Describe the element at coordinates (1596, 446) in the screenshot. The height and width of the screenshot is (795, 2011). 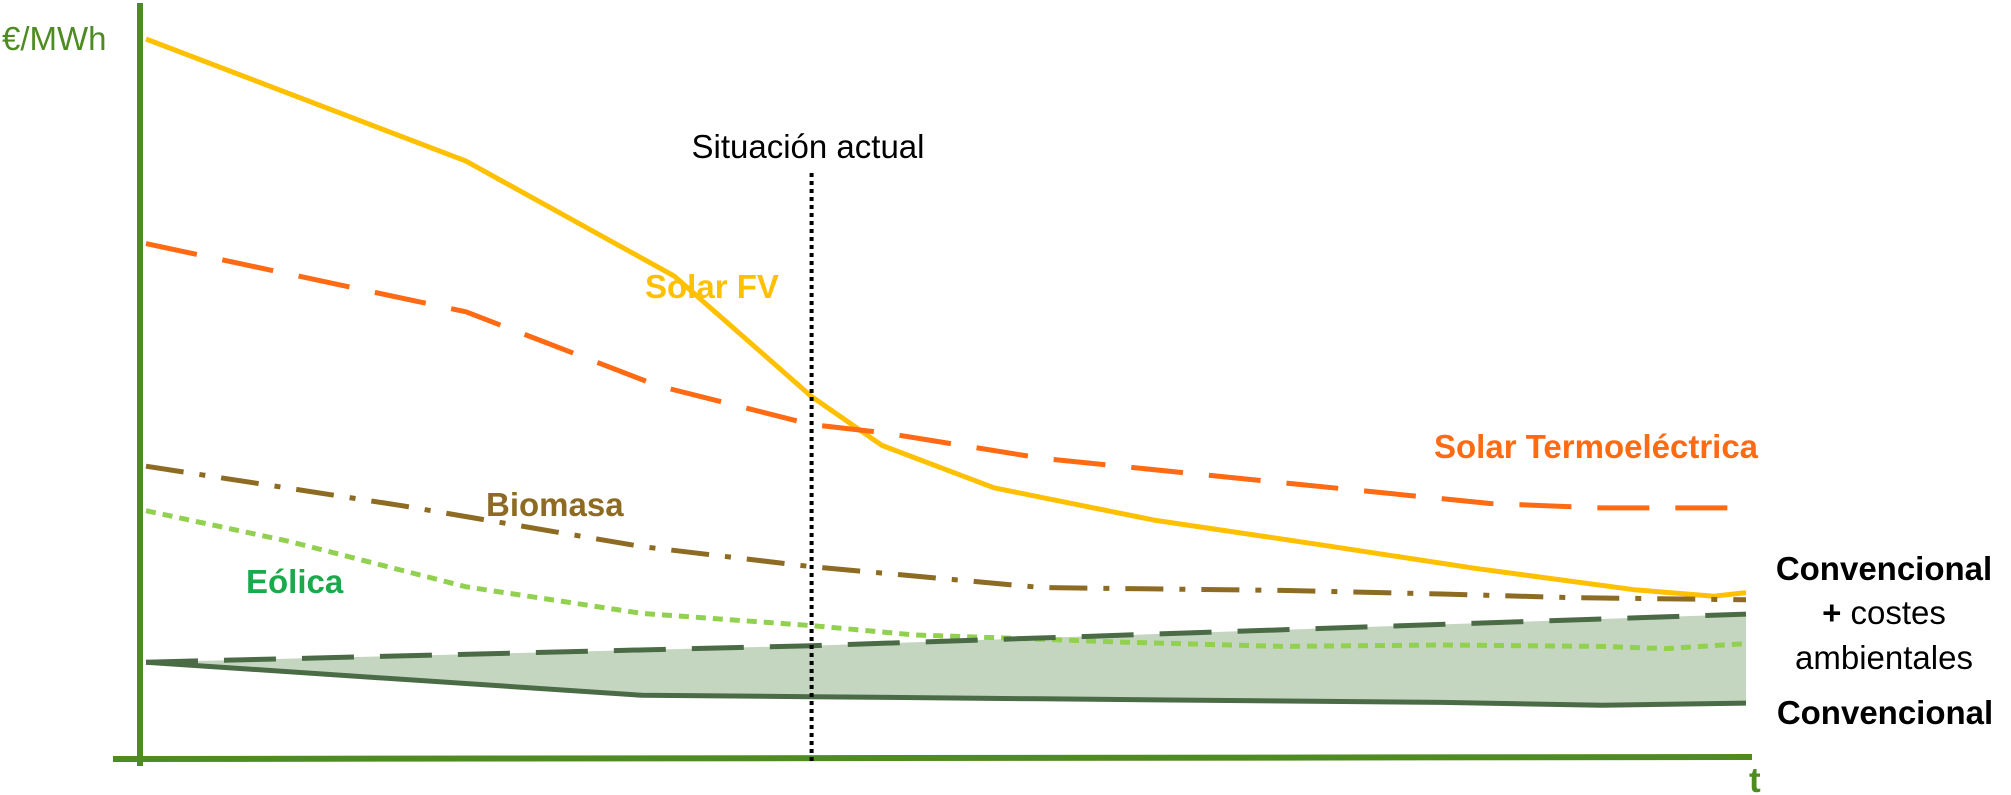
I see `series-label-solar-termoelectrica: Solar Termoeléctrica` at that location.